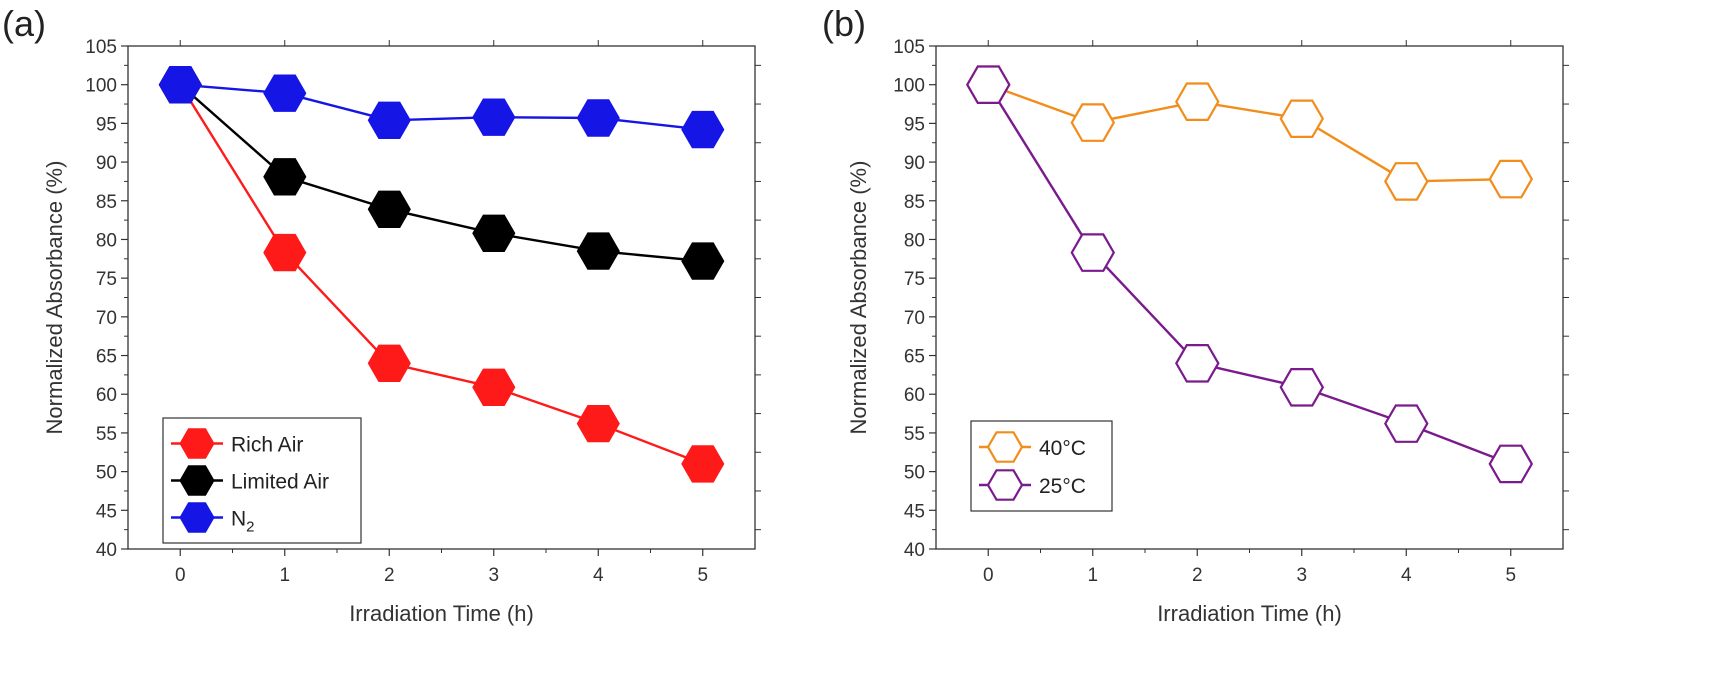  What do you see at coordinates (1062, 486) in the screenshot?
I see `legend-label: 25°C` at bounding box center [1062, 486].